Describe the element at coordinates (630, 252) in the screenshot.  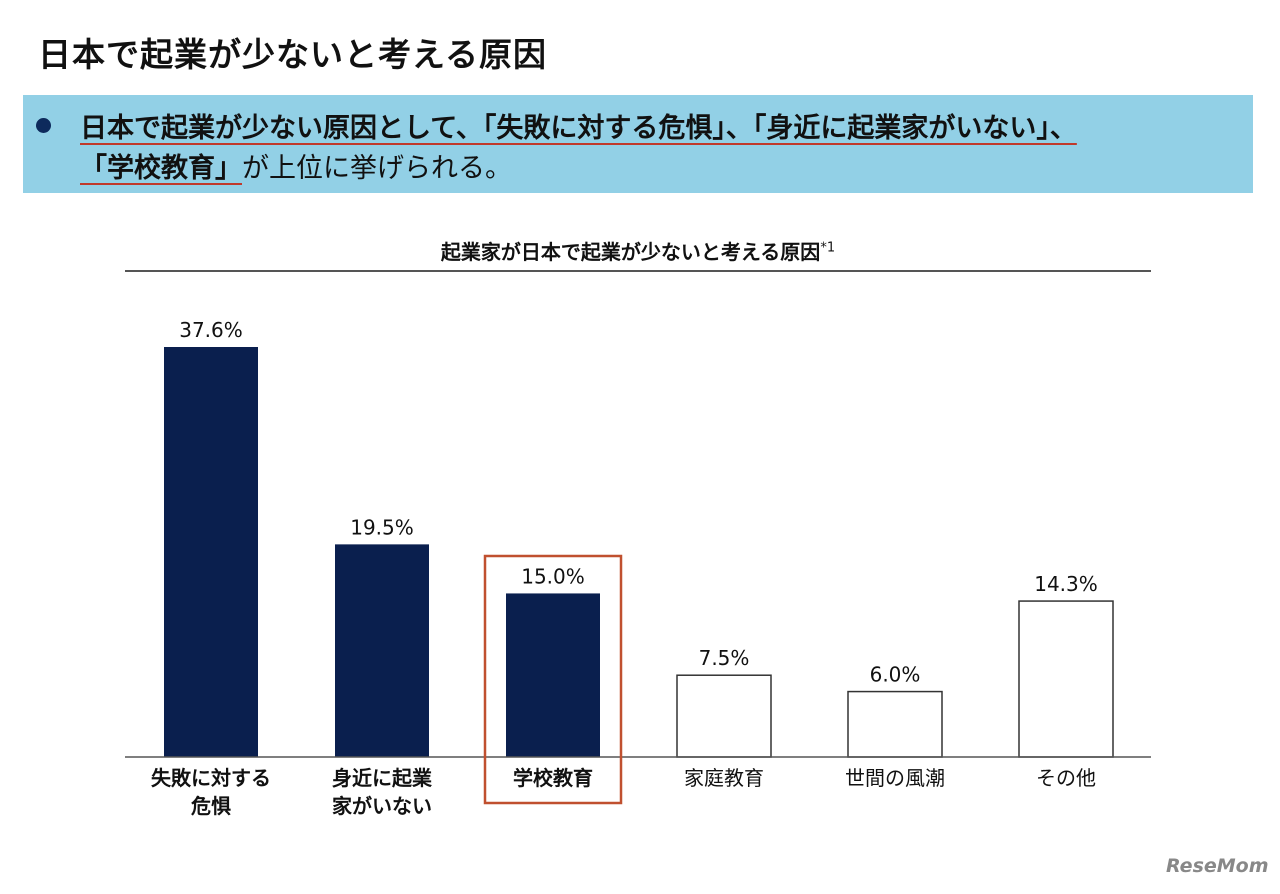
I see `chart-title-text: 起業家が日本で起業が少ないと考える原因` at that location.